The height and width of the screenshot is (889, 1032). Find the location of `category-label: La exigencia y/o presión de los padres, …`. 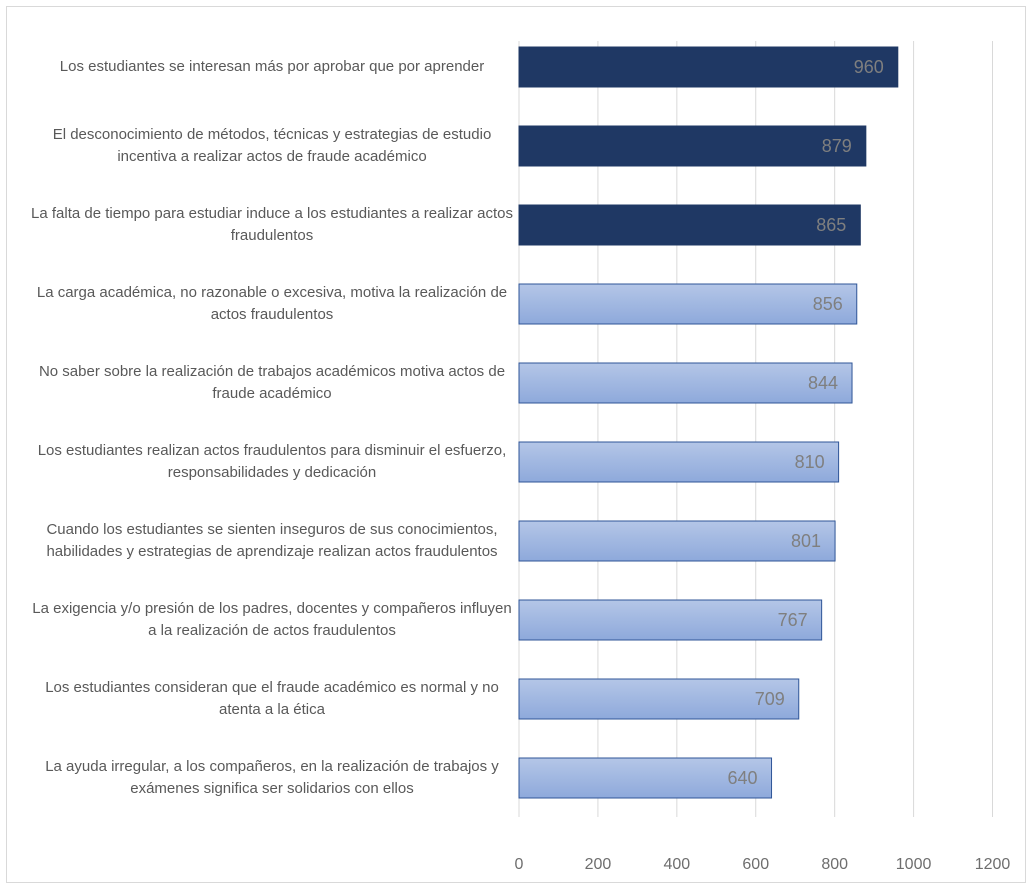

category-label: La exigencia y/o presión de los padres, … is located at coordinates (272, 619).